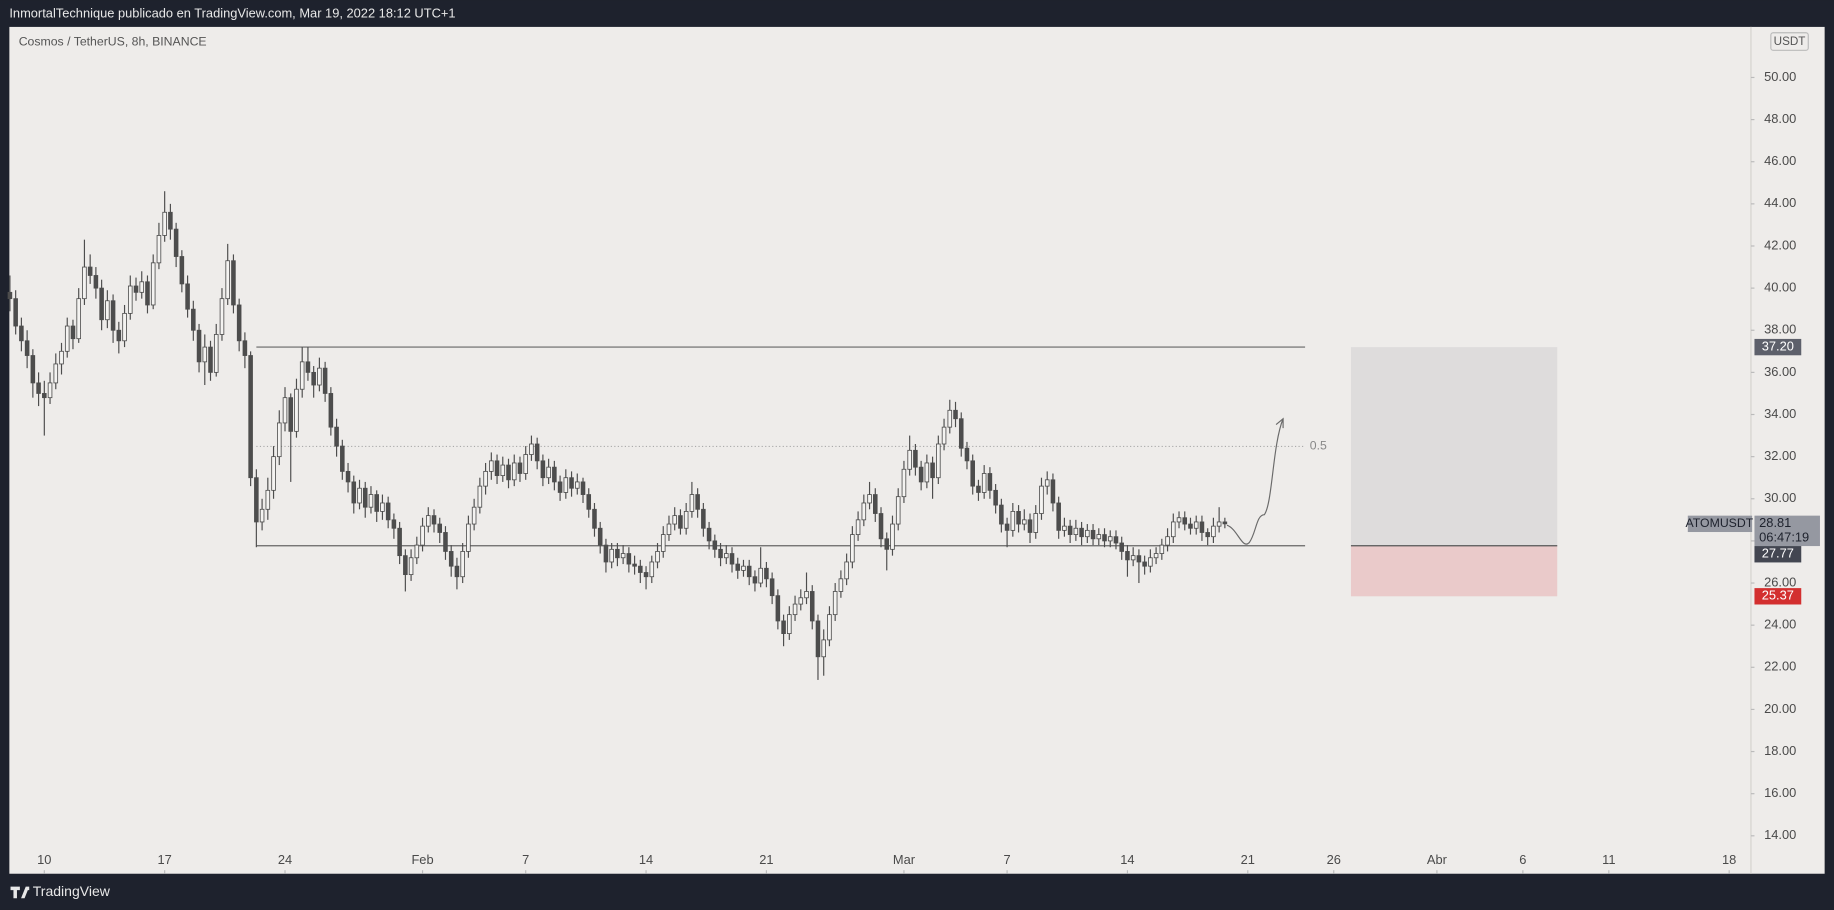 This screenshot has height=910, width=1834. Describe the element at coordinates (1780, 118) in the screenshot. I see `y-tick-label: 48.00` at that location.